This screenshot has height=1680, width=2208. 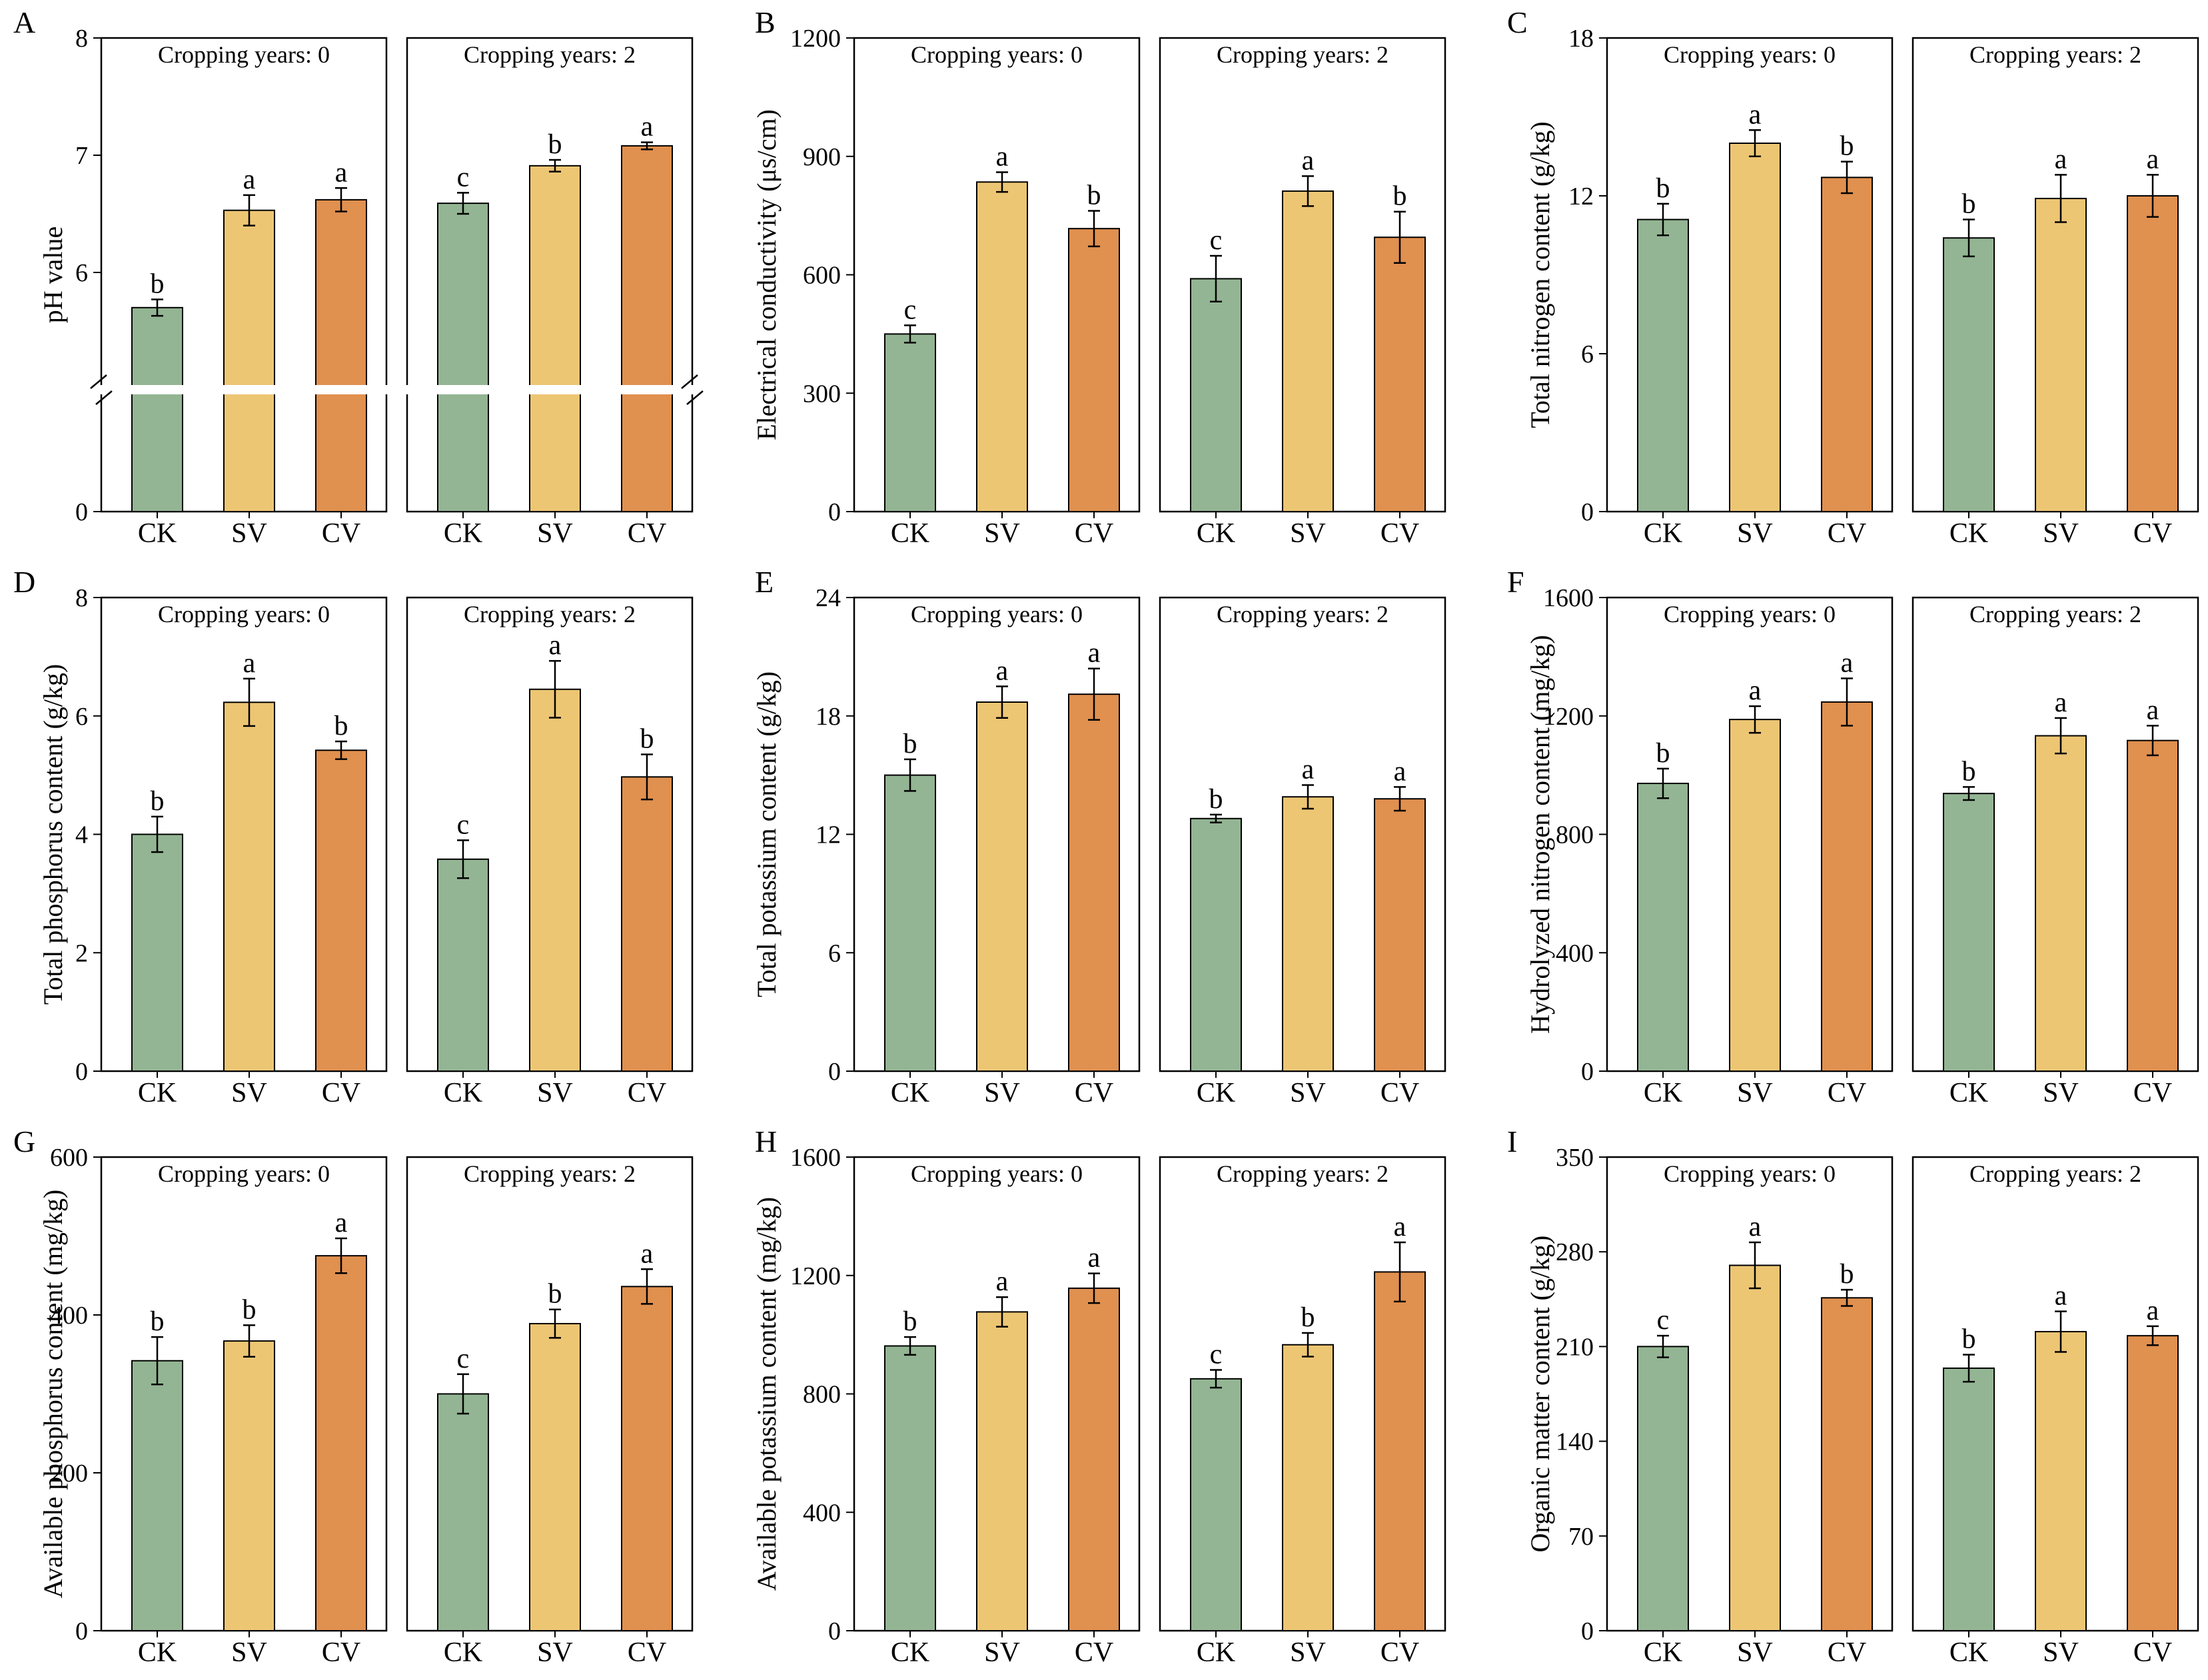 I want to click on y-axis-label: Available phosphorus content (mg/kg), so click(x=53, y=1394).